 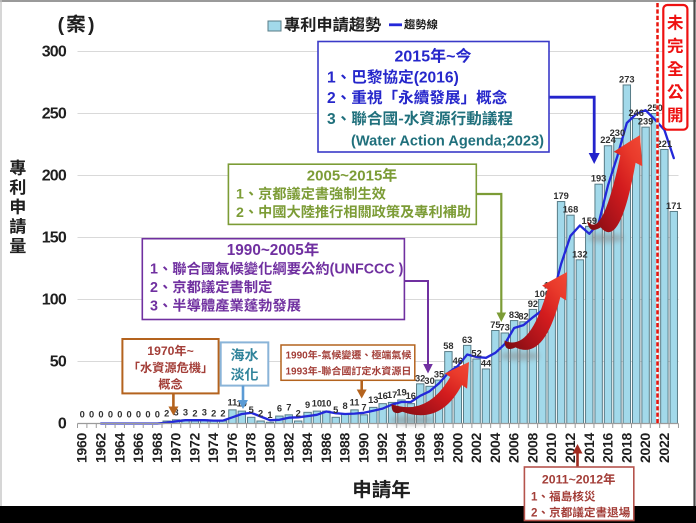 What do you see at coordinates (345, 176) in the screenshot?
I see `svg-text: 2005~2015` at bounding box center [345, 176].